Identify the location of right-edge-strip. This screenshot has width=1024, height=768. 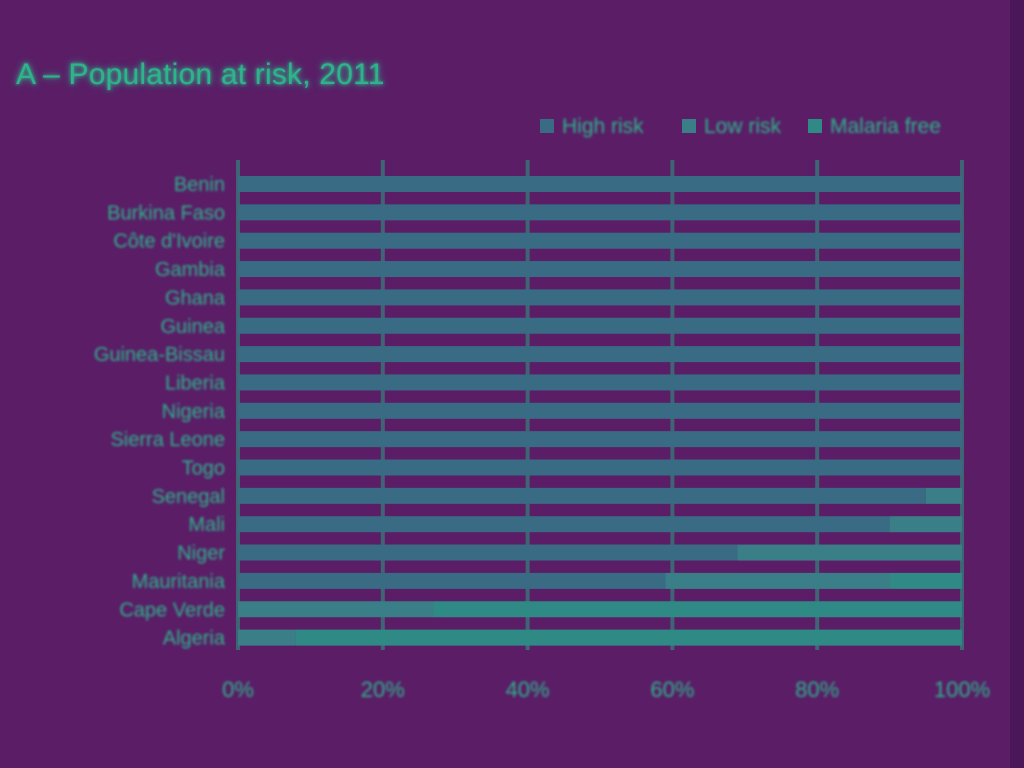
(1017, 384).